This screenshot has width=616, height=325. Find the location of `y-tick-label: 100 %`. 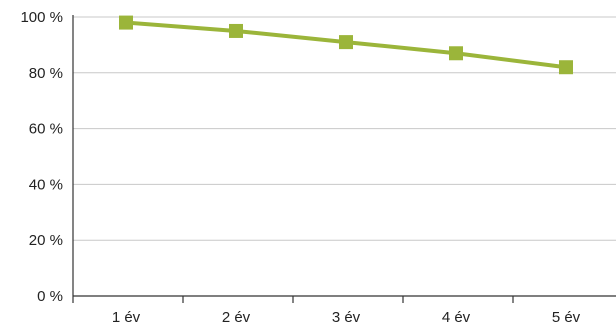

y-tick-label: 100 % is located at coordinates (41, 17).